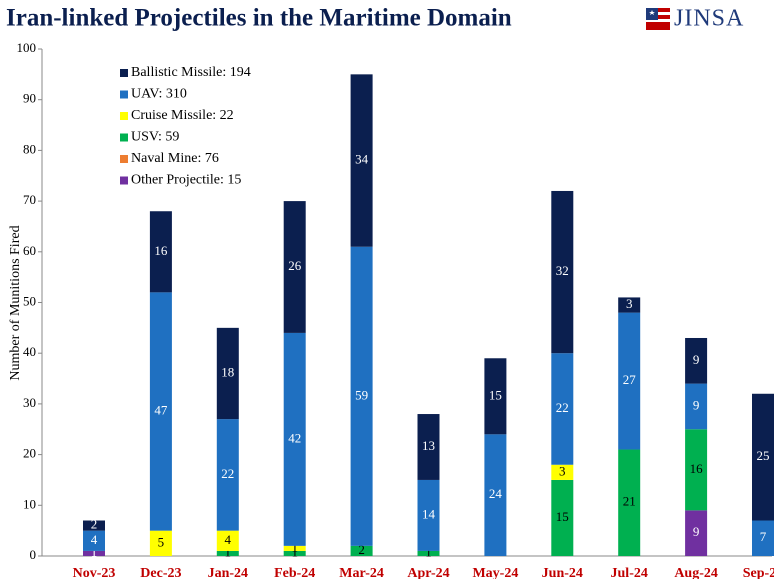 This screenshot has height=579, width=774. I want to click on data-label: 42, so click(294, 437).